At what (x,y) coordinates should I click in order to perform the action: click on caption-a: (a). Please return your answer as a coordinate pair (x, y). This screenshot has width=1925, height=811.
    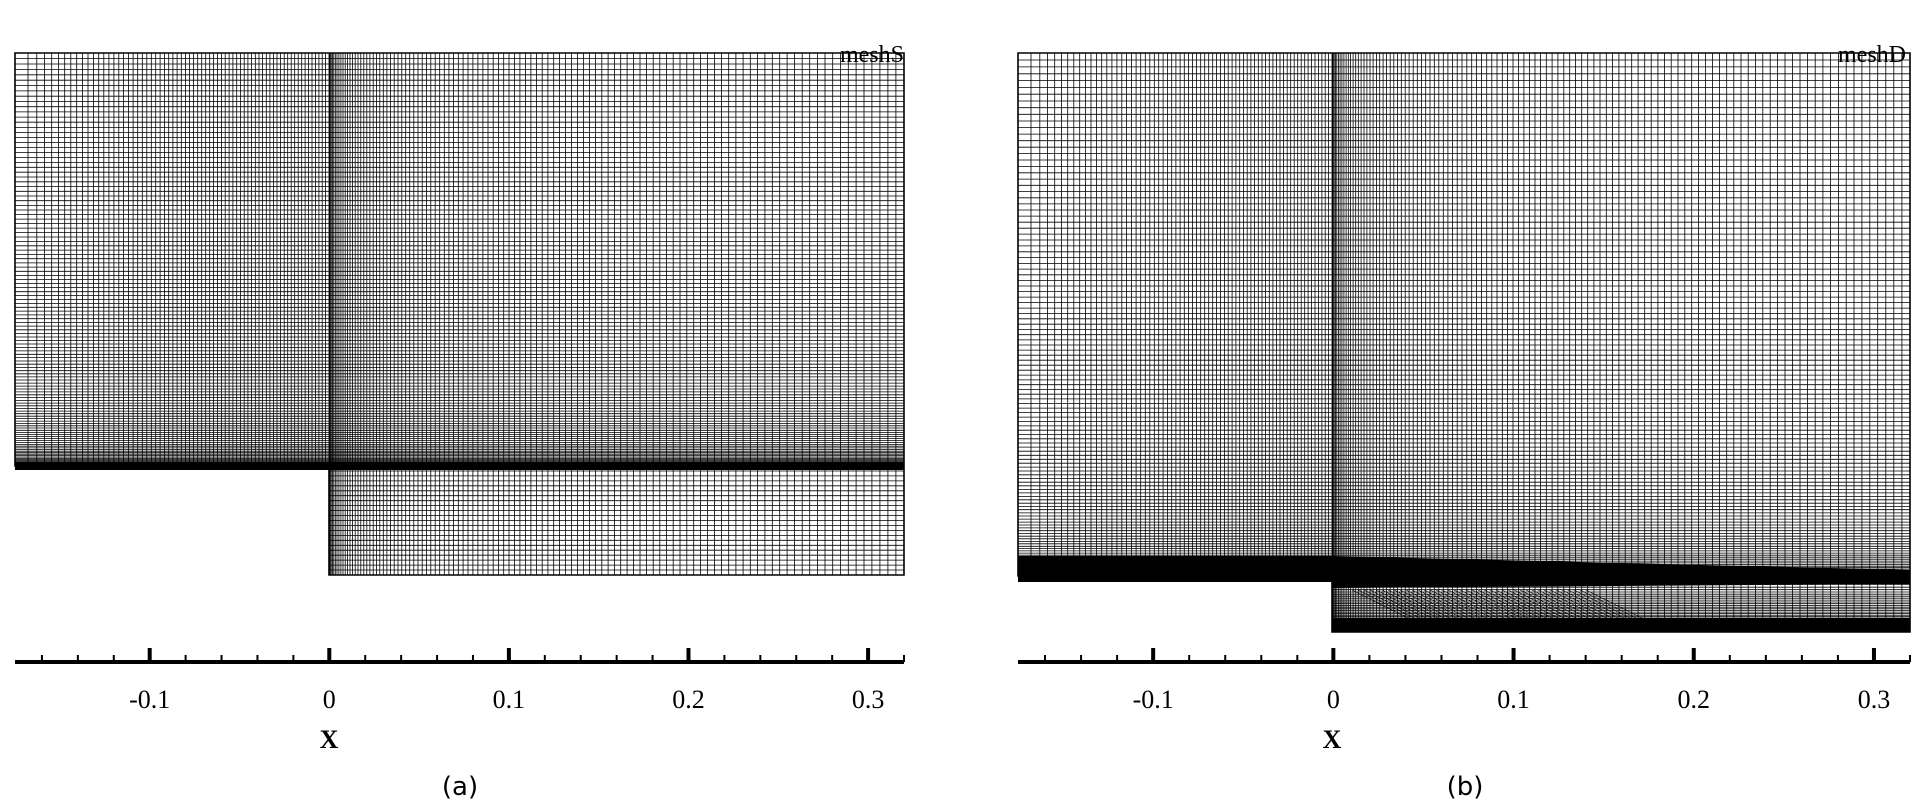
    Looking at the image, I should click on (460, 787).